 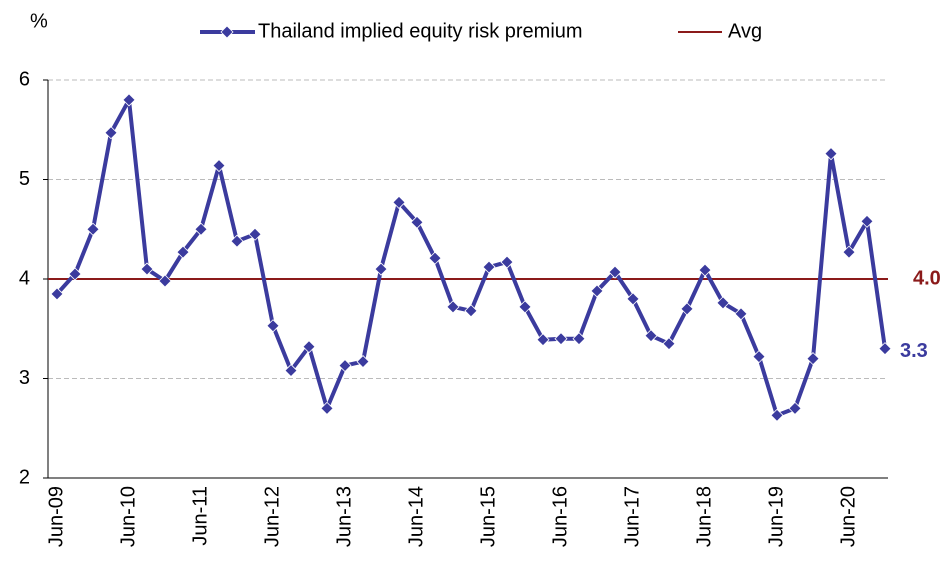 What do you see at coordinates (344, 516) in the screenshot?
I see `x-tick-label: Jun-13` at bounding box center [344, 516].